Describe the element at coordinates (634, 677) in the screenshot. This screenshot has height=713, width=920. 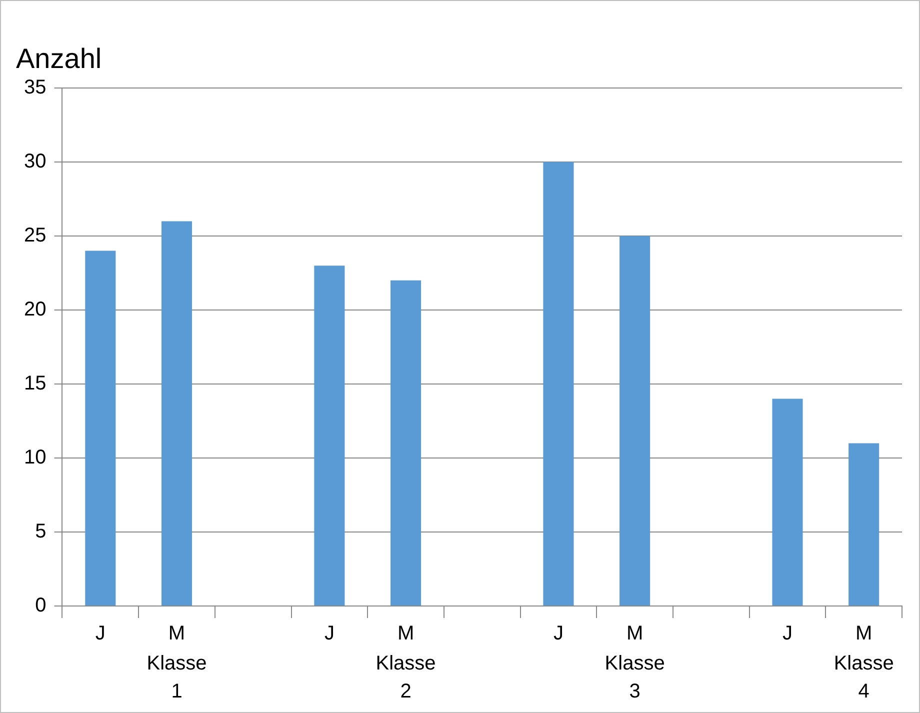
I see `text: Klasse 3` at that location.